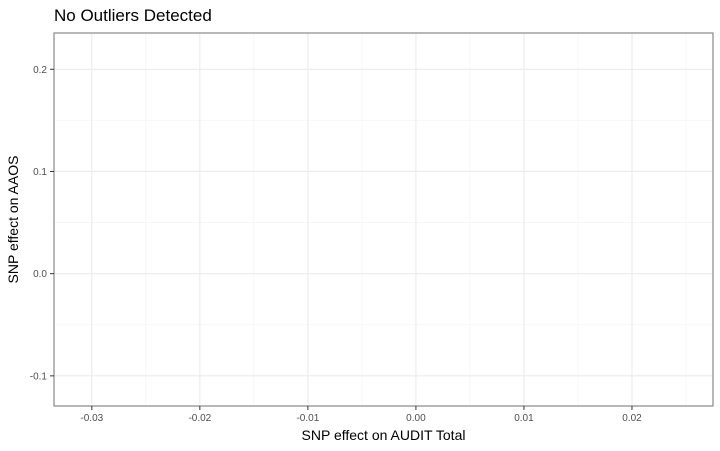 This screenshot has width=720, height=451. Describe the element at coordinates (384, 435) in the screenshot. I see `x-axis-title: SNP effect on AUDIT Total` at that location.